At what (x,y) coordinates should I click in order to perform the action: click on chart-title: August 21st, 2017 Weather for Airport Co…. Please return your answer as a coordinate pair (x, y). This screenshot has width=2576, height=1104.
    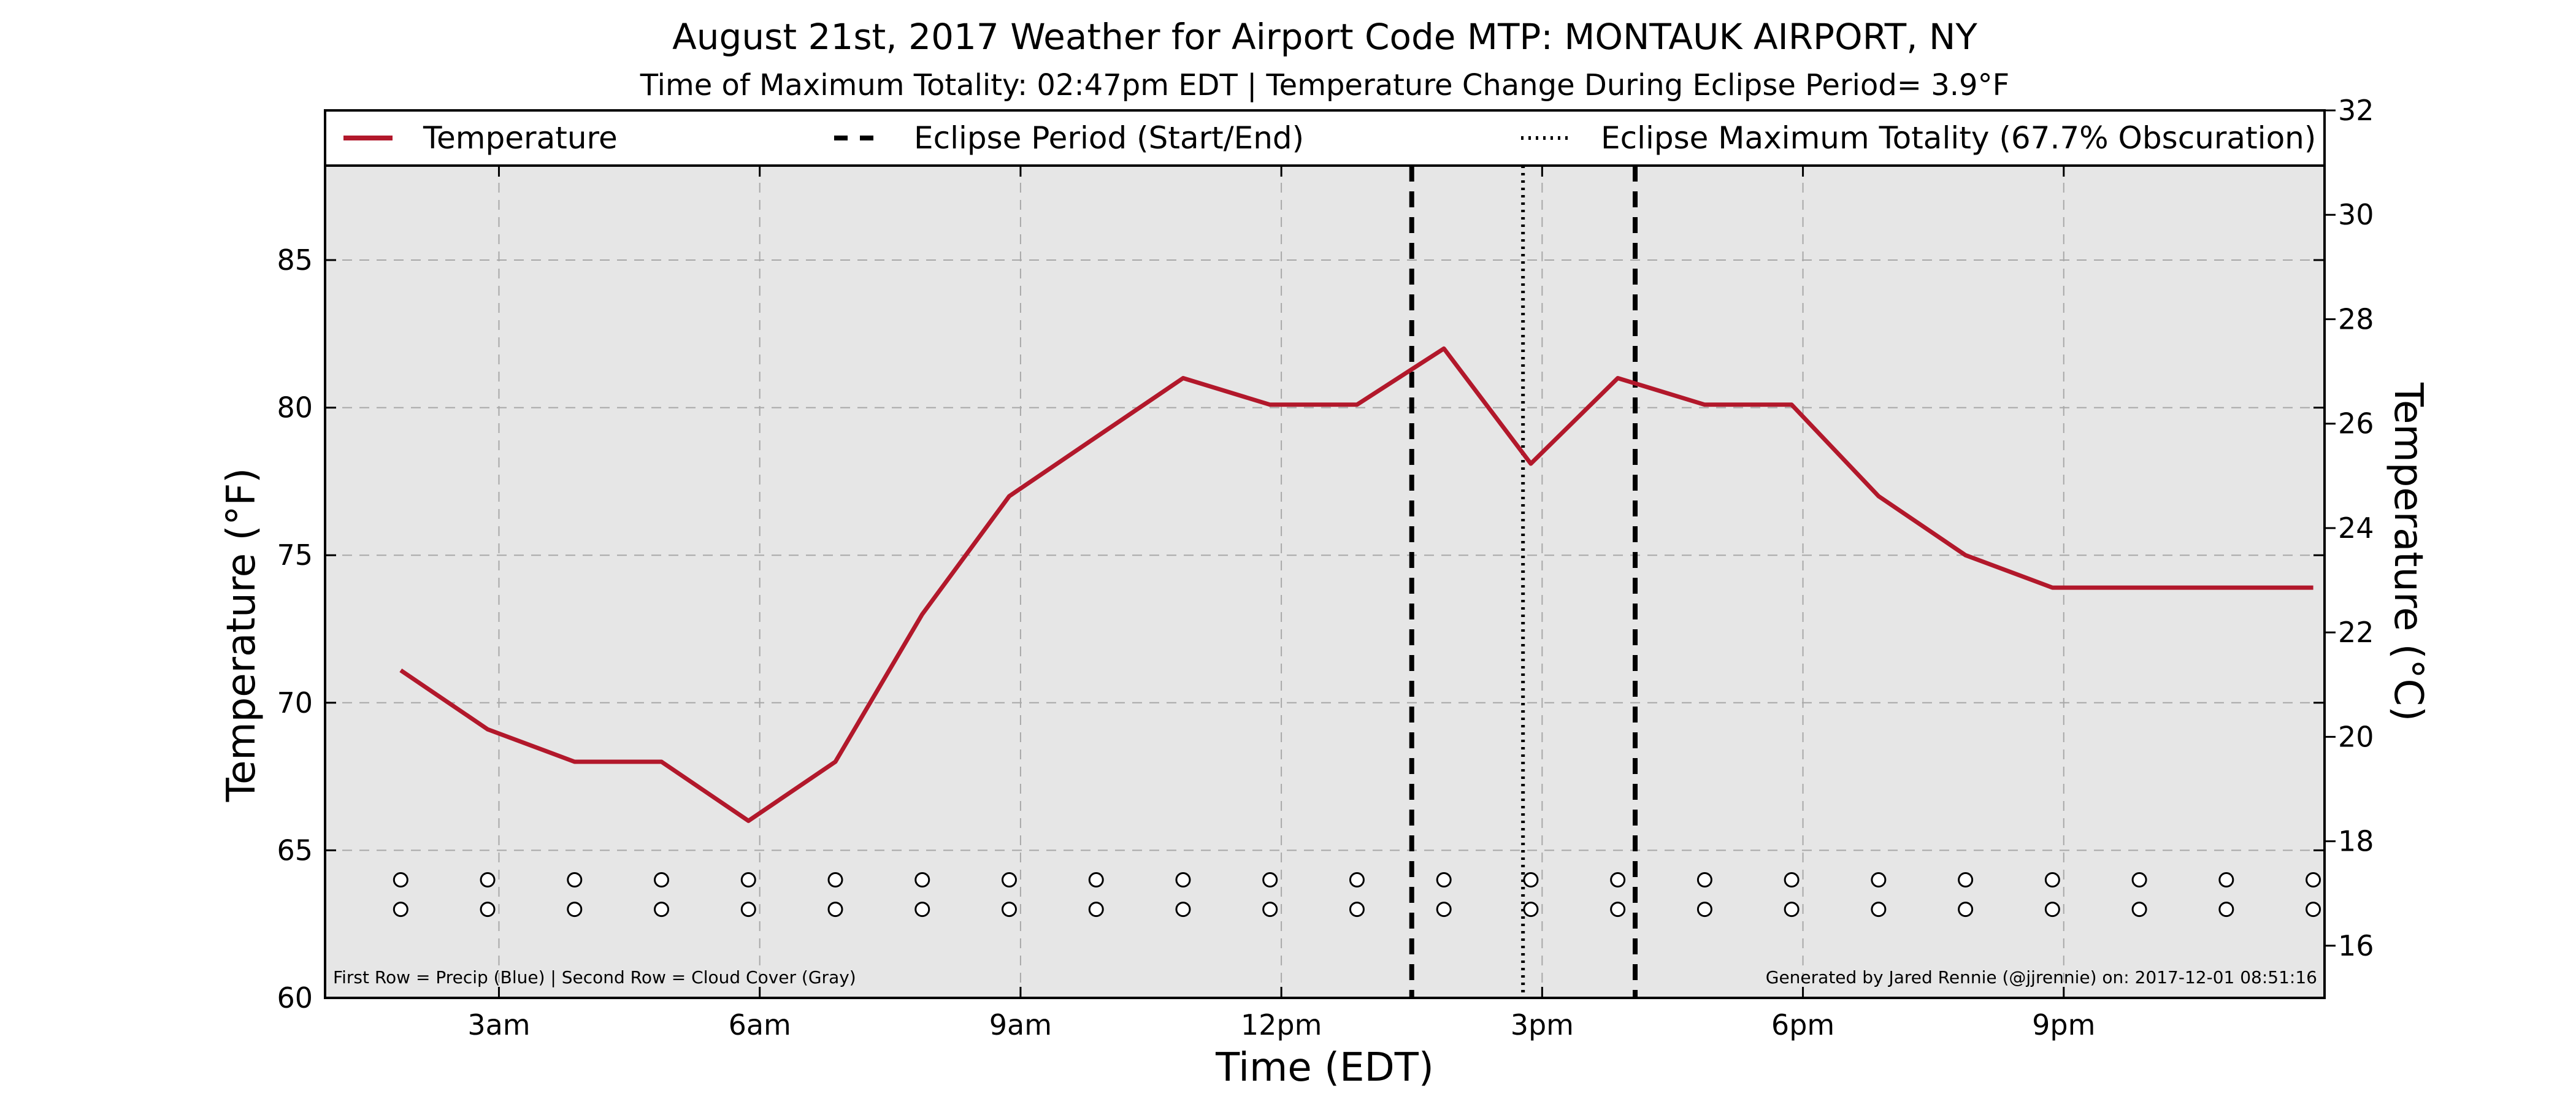
    Looking at the image, I should click on (1324, 37).